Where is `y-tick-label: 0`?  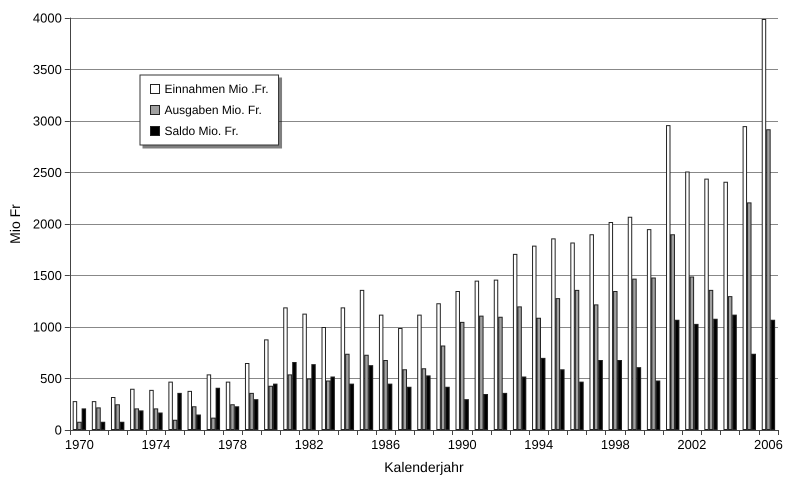 y-tick-label: 0 is located at coordinates (58, 430).